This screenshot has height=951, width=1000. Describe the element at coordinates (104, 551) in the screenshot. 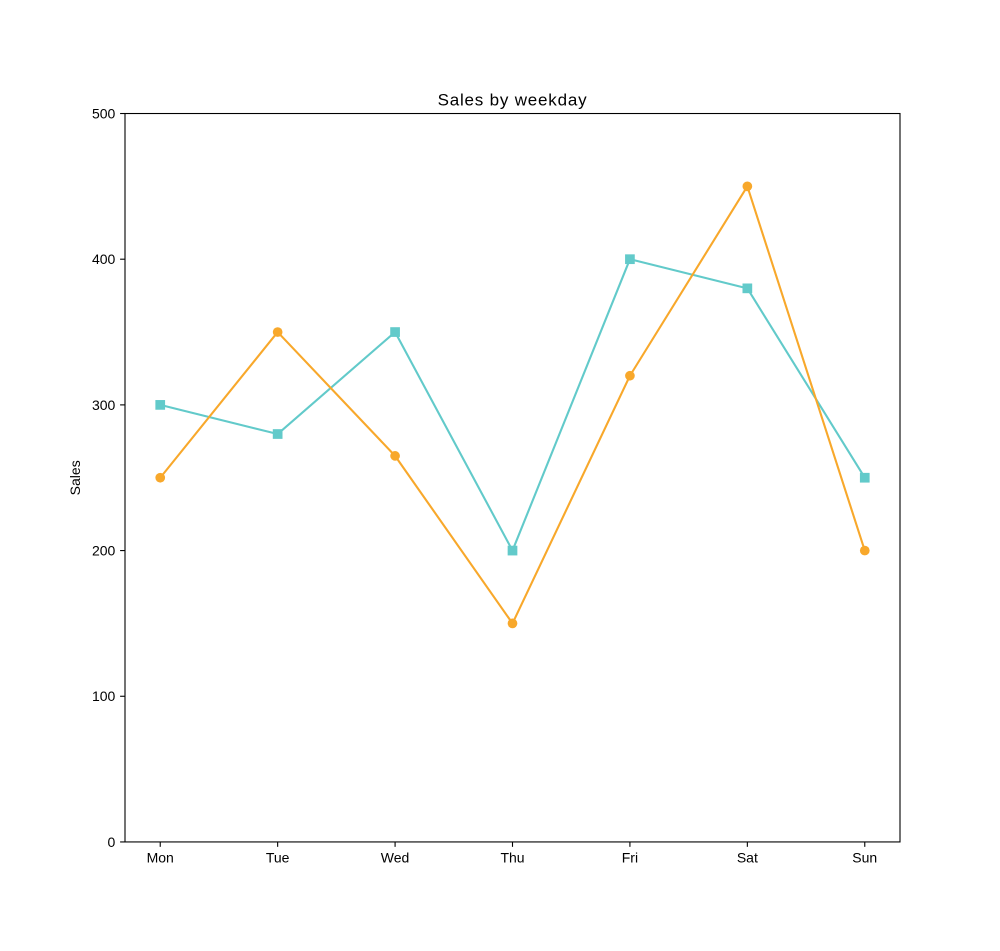

I see `svg-text: 200` at that location.